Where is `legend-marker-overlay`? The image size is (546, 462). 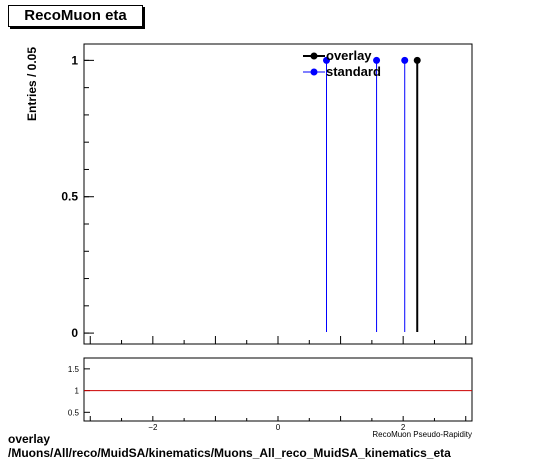 legend-marker-overlay is located at coordinates (314, 56).